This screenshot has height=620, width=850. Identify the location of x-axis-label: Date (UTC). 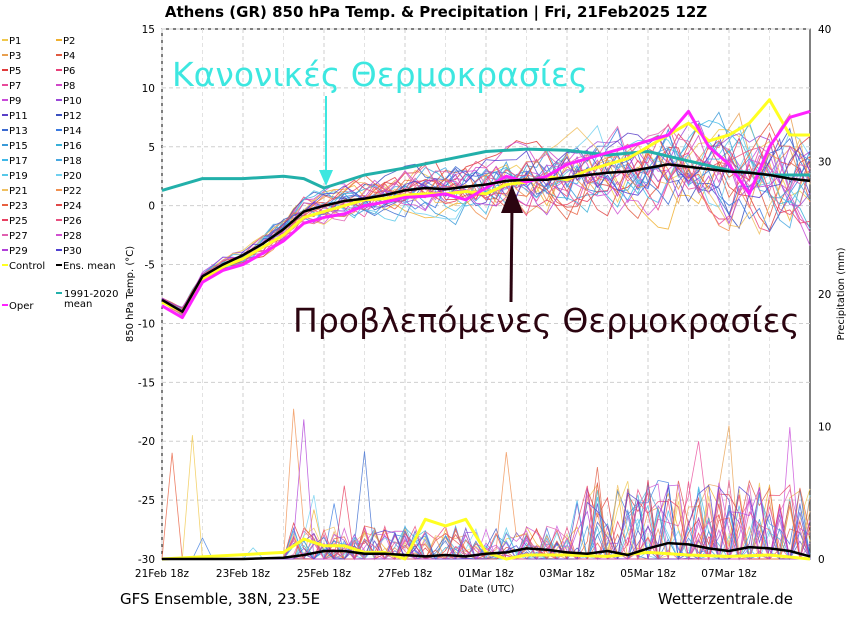
(487, 589).